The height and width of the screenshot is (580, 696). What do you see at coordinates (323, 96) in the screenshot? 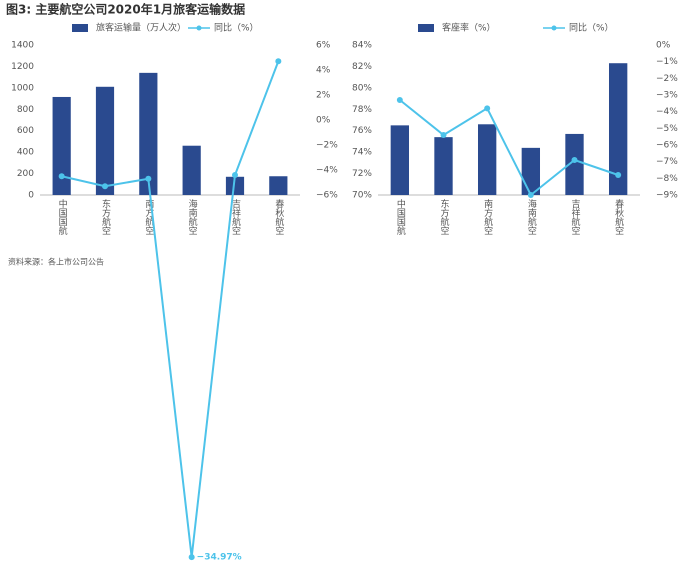
I see `y2-tick-label: 2%` at bounding box center [323, 96].